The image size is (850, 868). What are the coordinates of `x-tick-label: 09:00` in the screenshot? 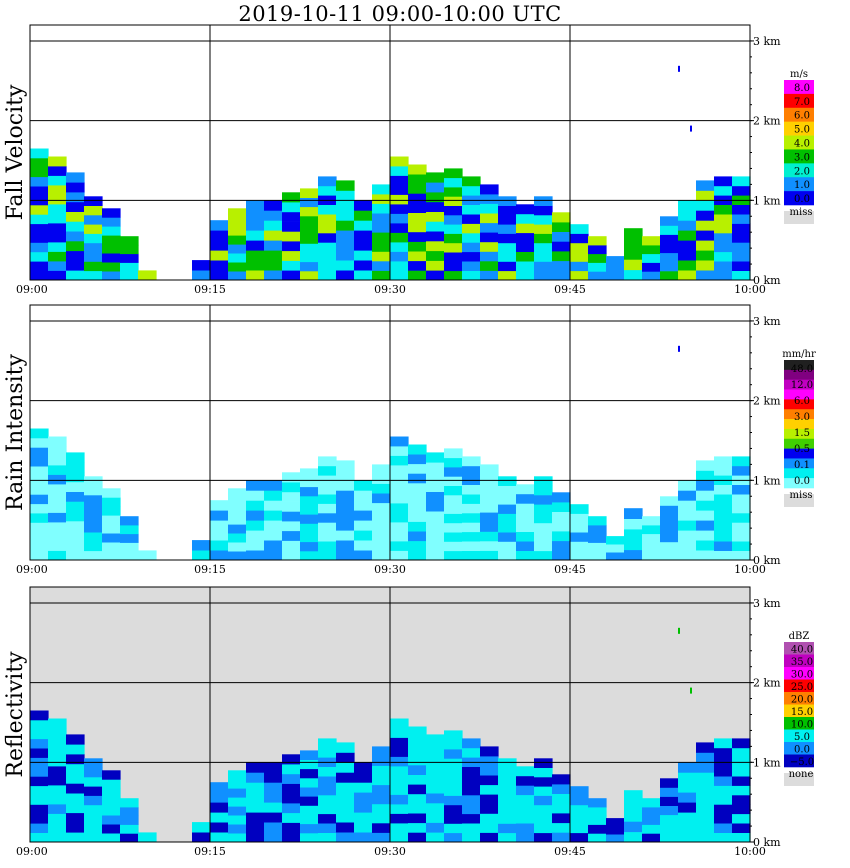 It's located at (32, 569).